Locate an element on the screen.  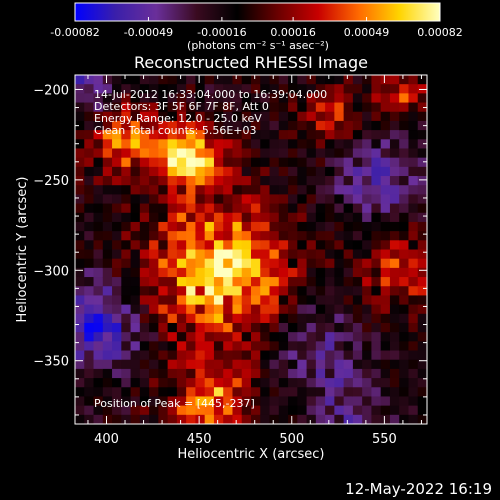
footer-date: 12-May-2022 16:19 is located at coordinates (418, 489).